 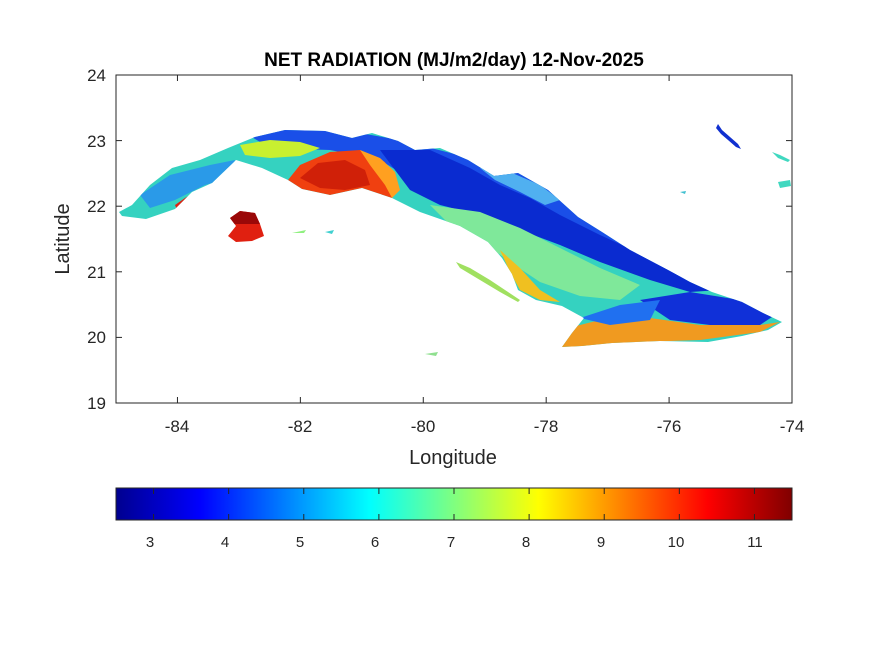 What do you see at coordinates (96, 141) in the screenshot?
I see `y-tick-label: 23` at bounding box center [96, 141].